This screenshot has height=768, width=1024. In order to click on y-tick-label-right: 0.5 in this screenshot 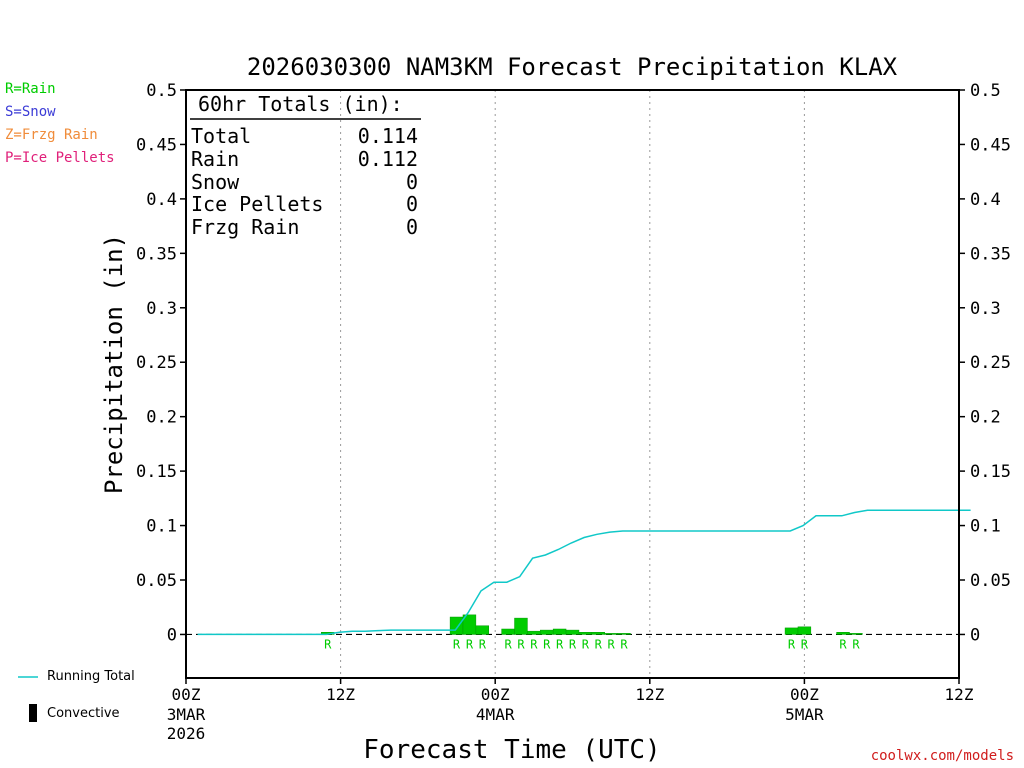, I will do `click(985, 91)`.